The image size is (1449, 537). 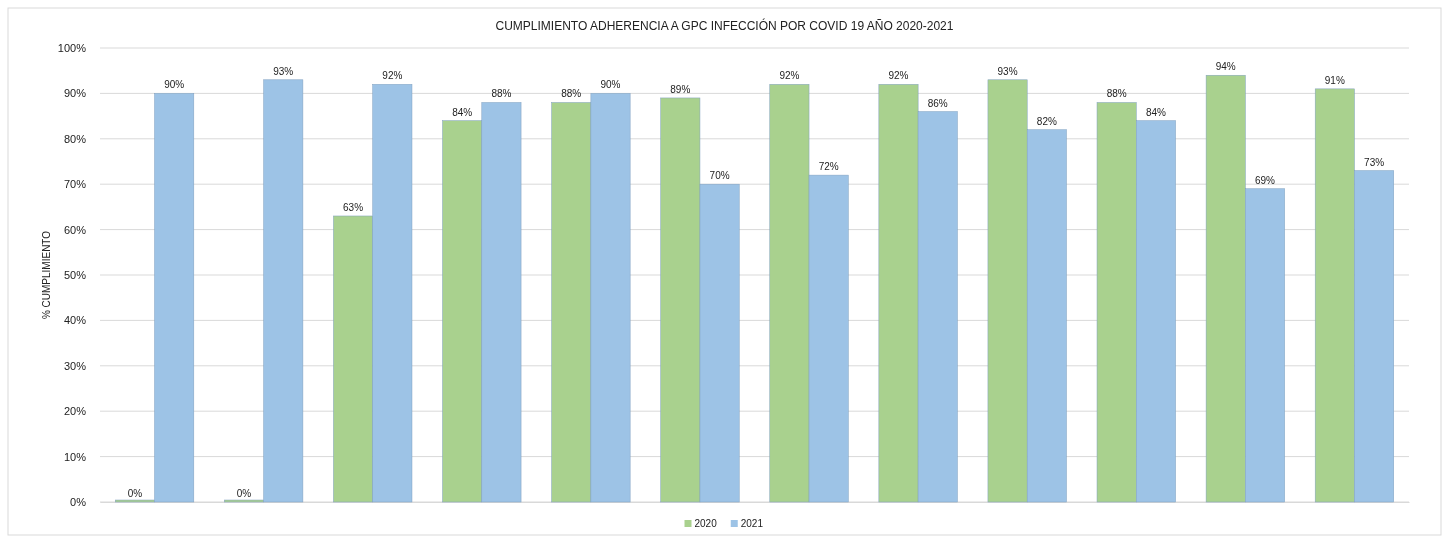 What do you see at coordinates (937, 103) in the screenshot?
I see `data-label: 86%` at bounding box center [937, 103].